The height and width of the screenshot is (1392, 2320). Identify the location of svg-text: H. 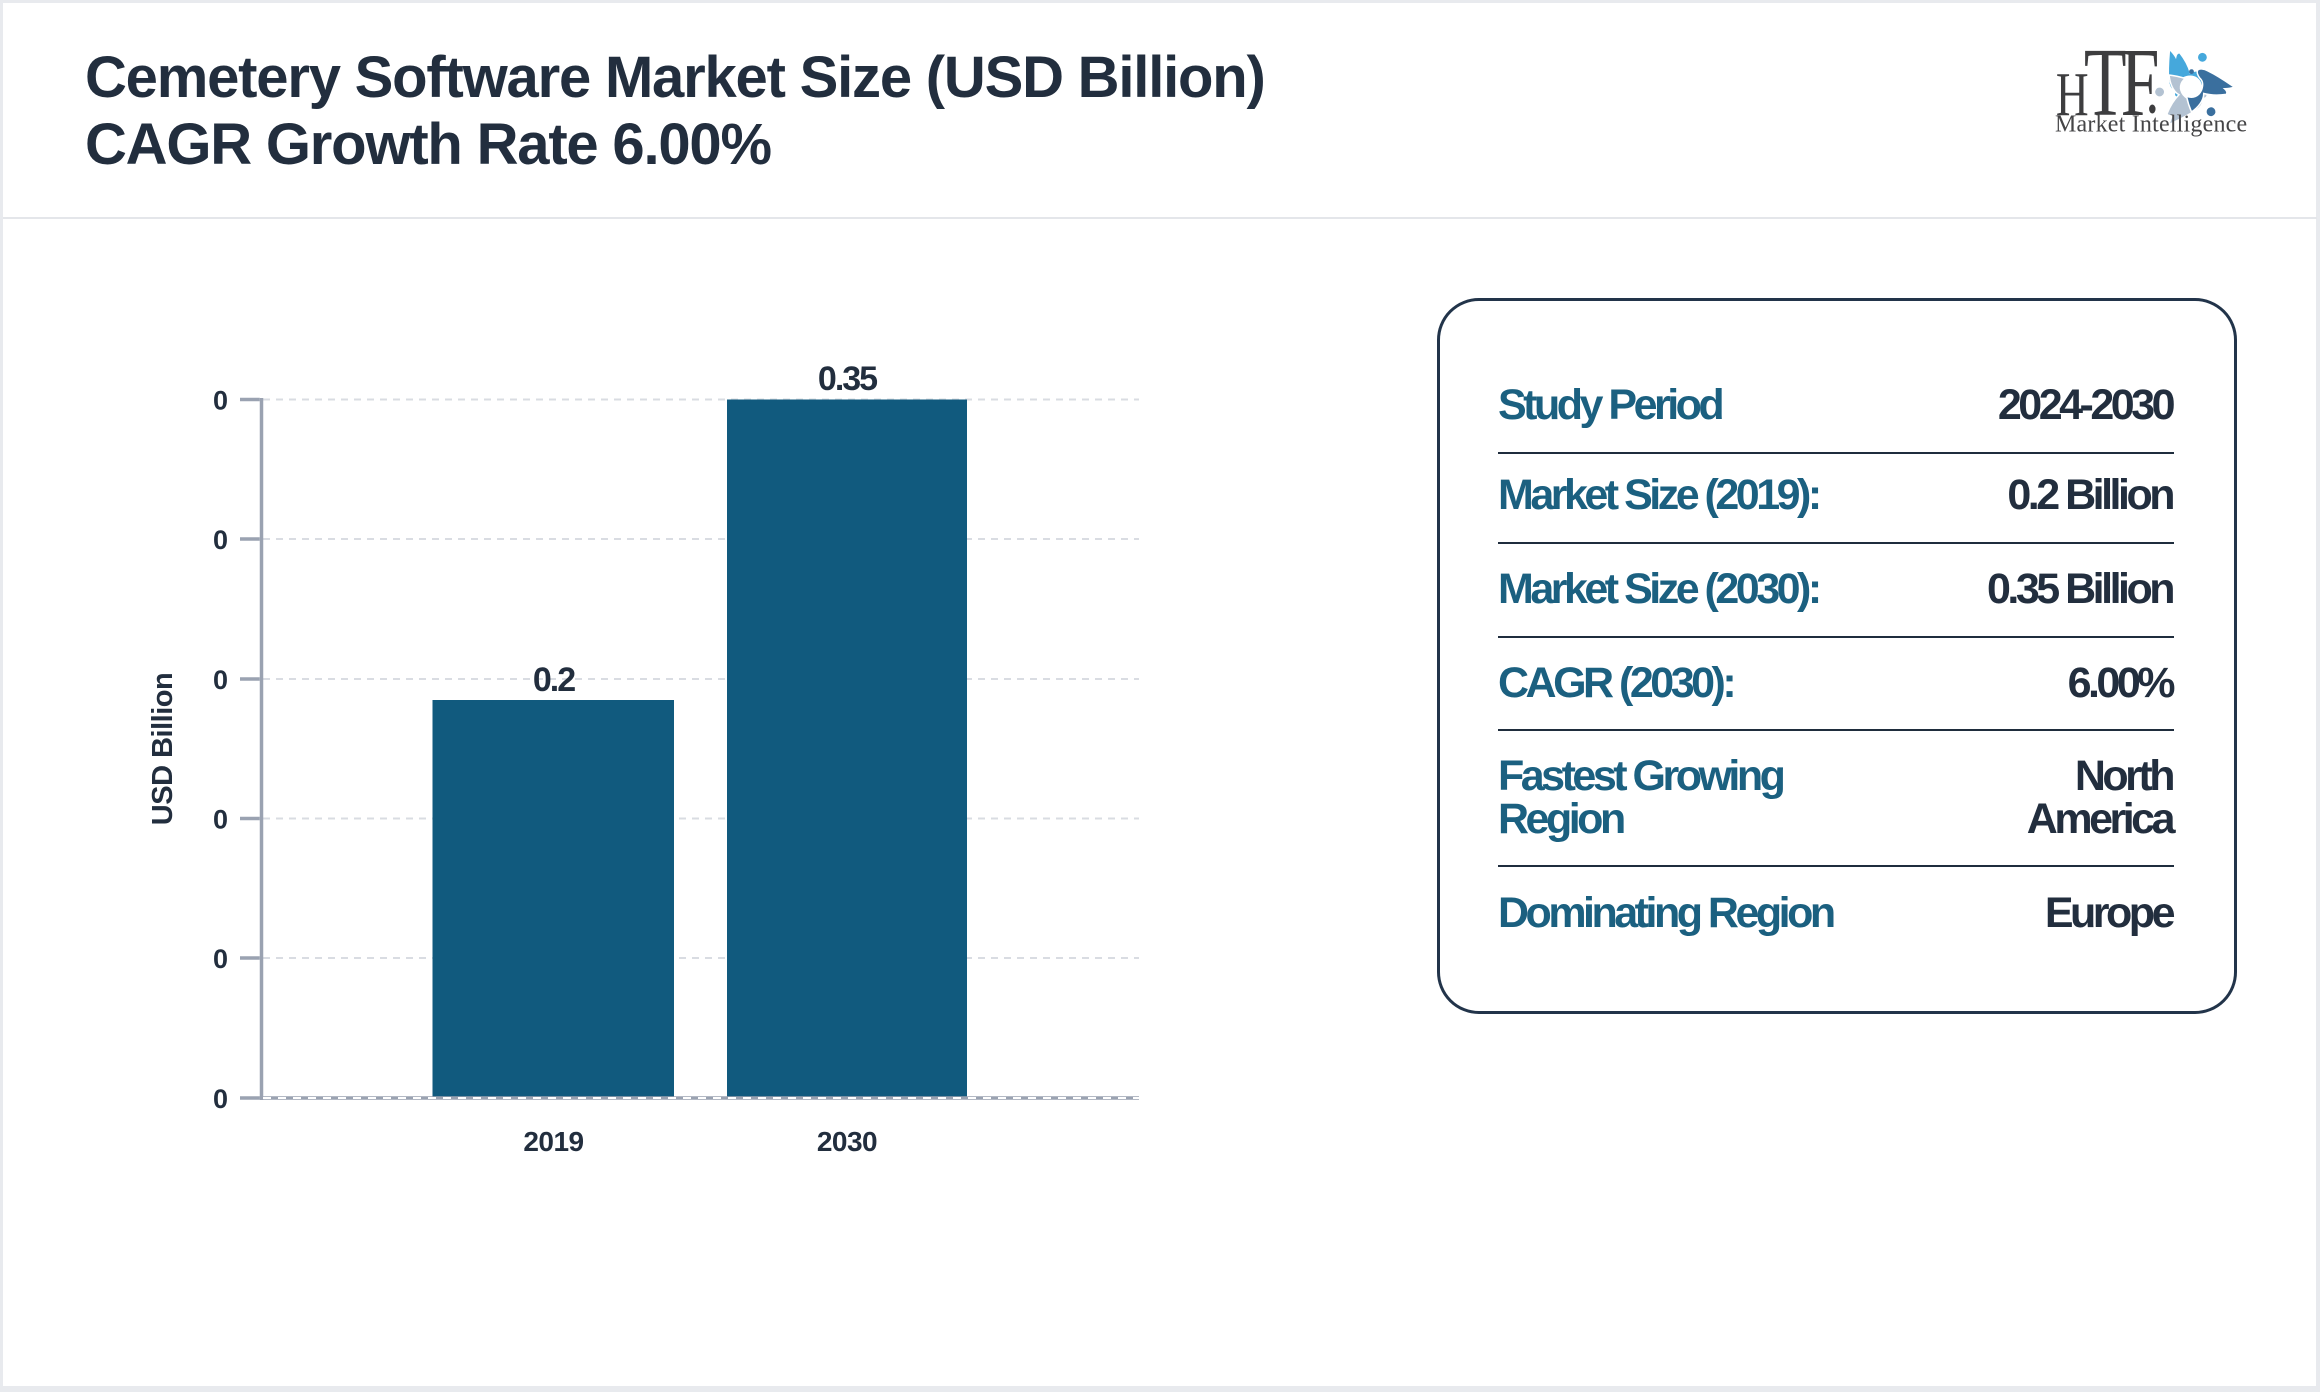
(2072, 94).